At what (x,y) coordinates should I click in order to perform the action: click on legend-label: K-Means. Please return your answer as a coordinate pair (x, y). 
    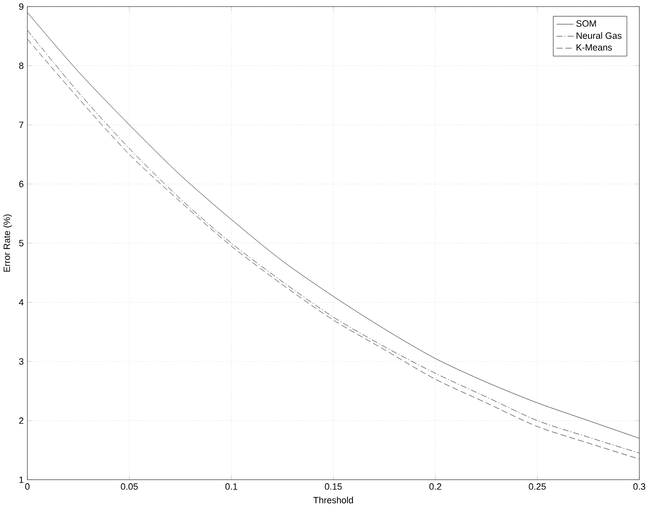
    Looking at the image, I should click on (594, 47).